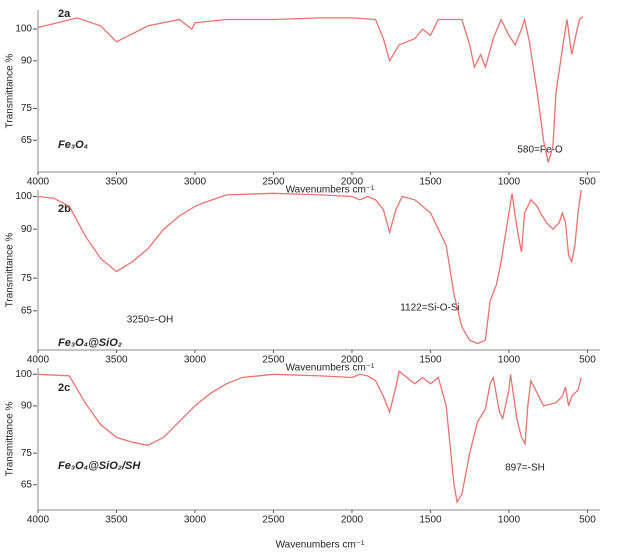  Describe the element at coordinates (540, 150) in the screenshot. I see `annotation: 580=Fe-O` at that location.